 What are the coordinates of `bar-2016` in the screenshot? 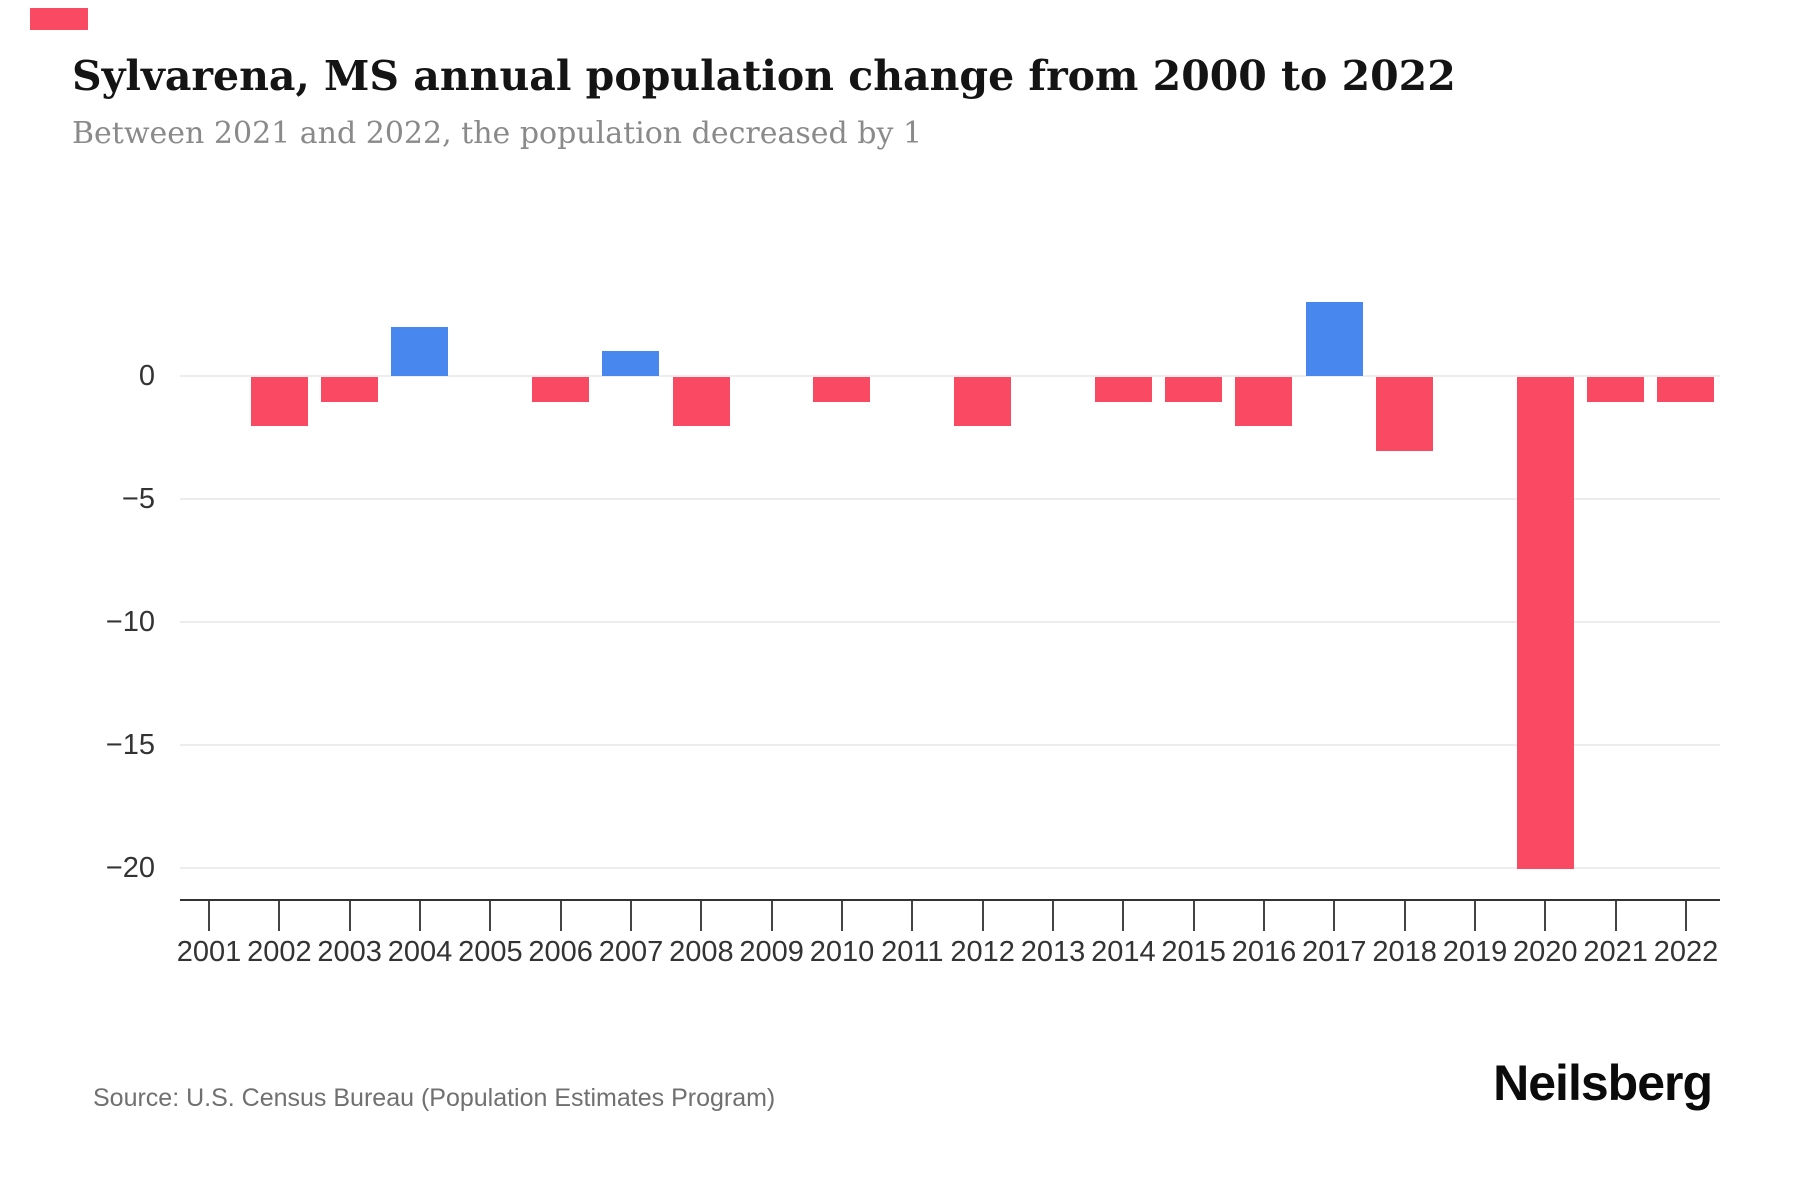 It's located at (1264, 402).